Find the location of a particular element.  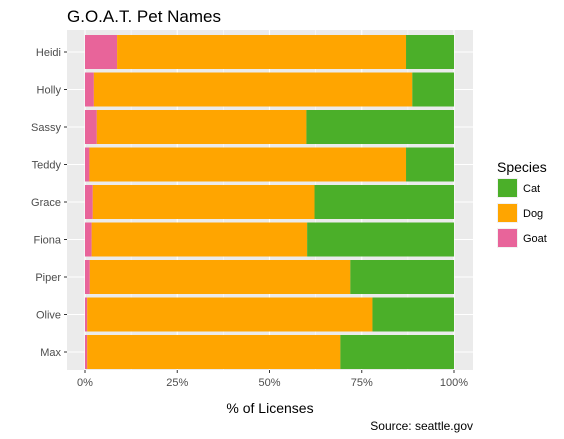

y-tick-label: Max is located at coordinates (50, 353).